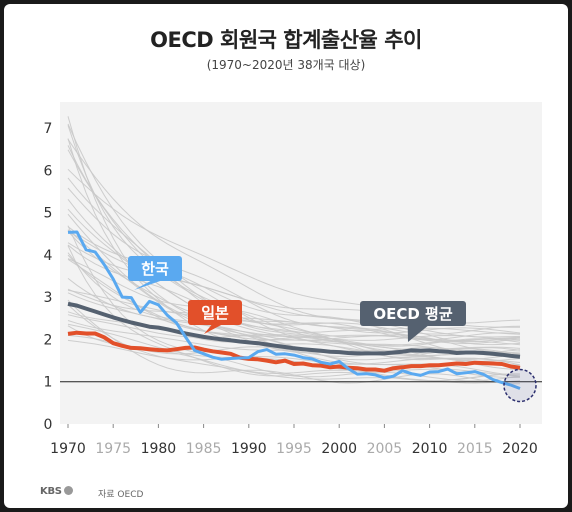 The height and width of the screenshot is (512, 572). What do you see at coordinates (520, 449) in the screenshot?
I see `x-tick-label: 2020` at bounding box center [520, 449].